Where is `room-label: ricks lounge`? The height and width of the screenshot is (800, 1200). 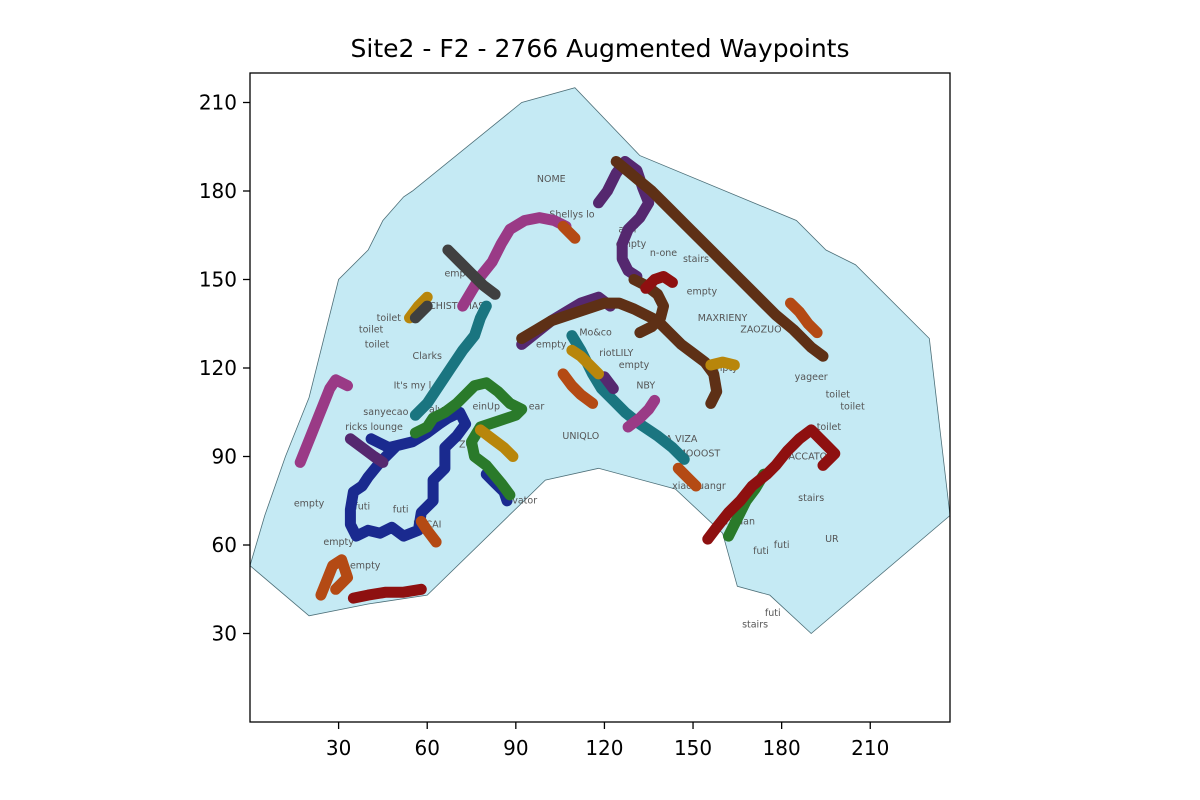
room-label: ricks lounge is located at coordinates (374, 427).